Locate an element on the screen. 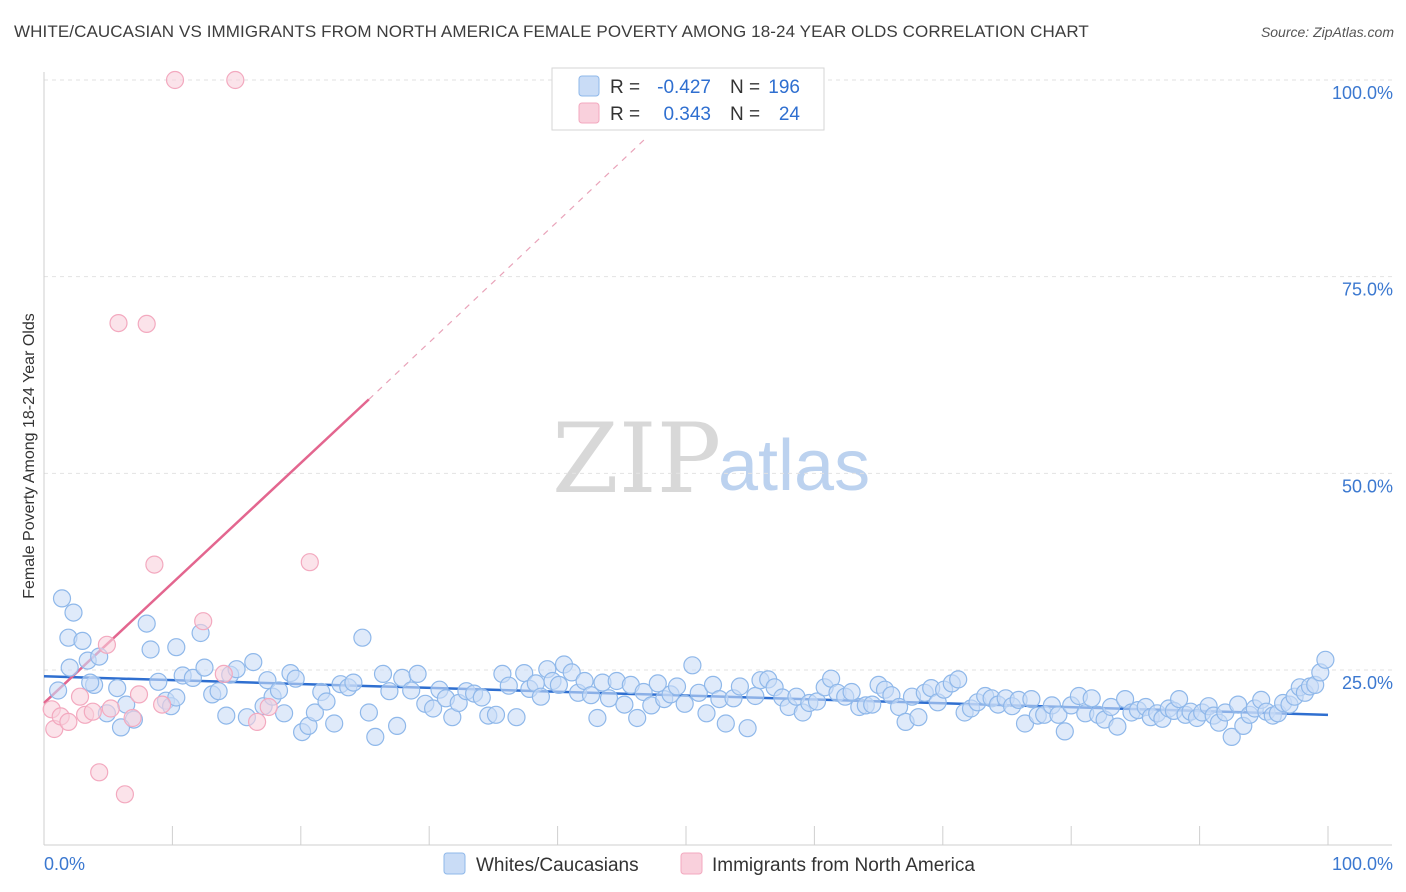  x-axis-ticks is located at coordinates (686, 835).